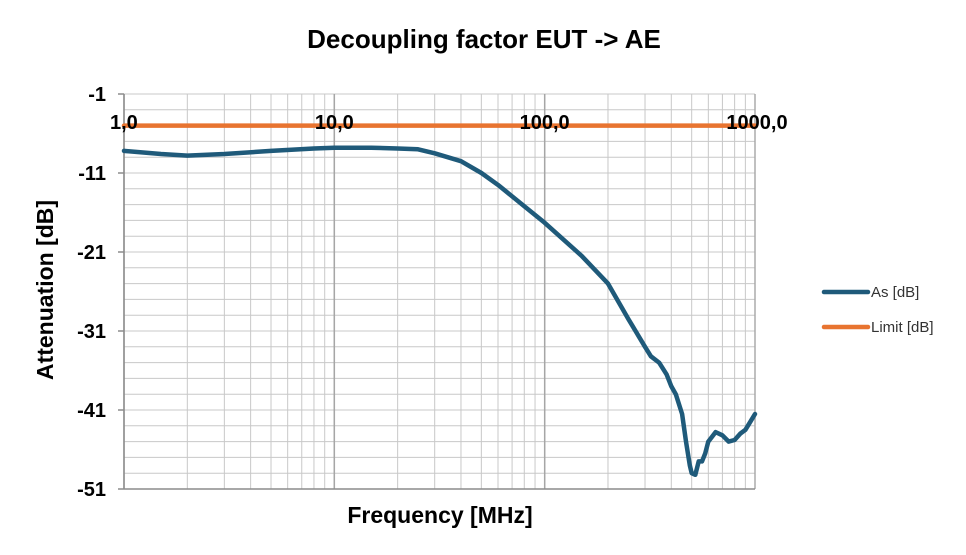 The width and height of the screenshot is (966, 555). What do you see at coordinates (449, 123) in the screenshot?
I see `x-tick-labels: 1,0 10,0 100,0 1000,0` at bounding box center [449, 123].